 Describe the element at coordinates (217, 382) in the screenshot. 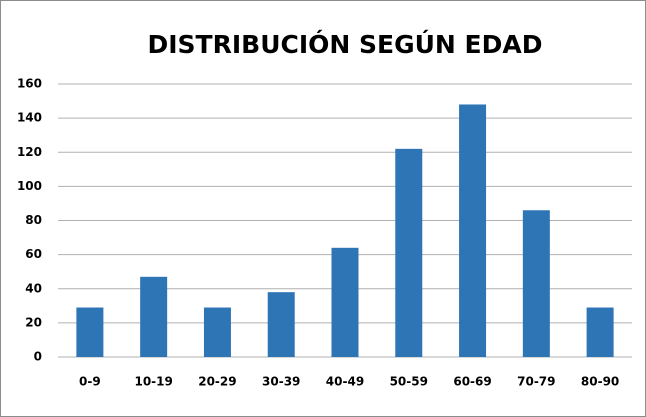

I see `x-tick-label: 20-29` at that location.